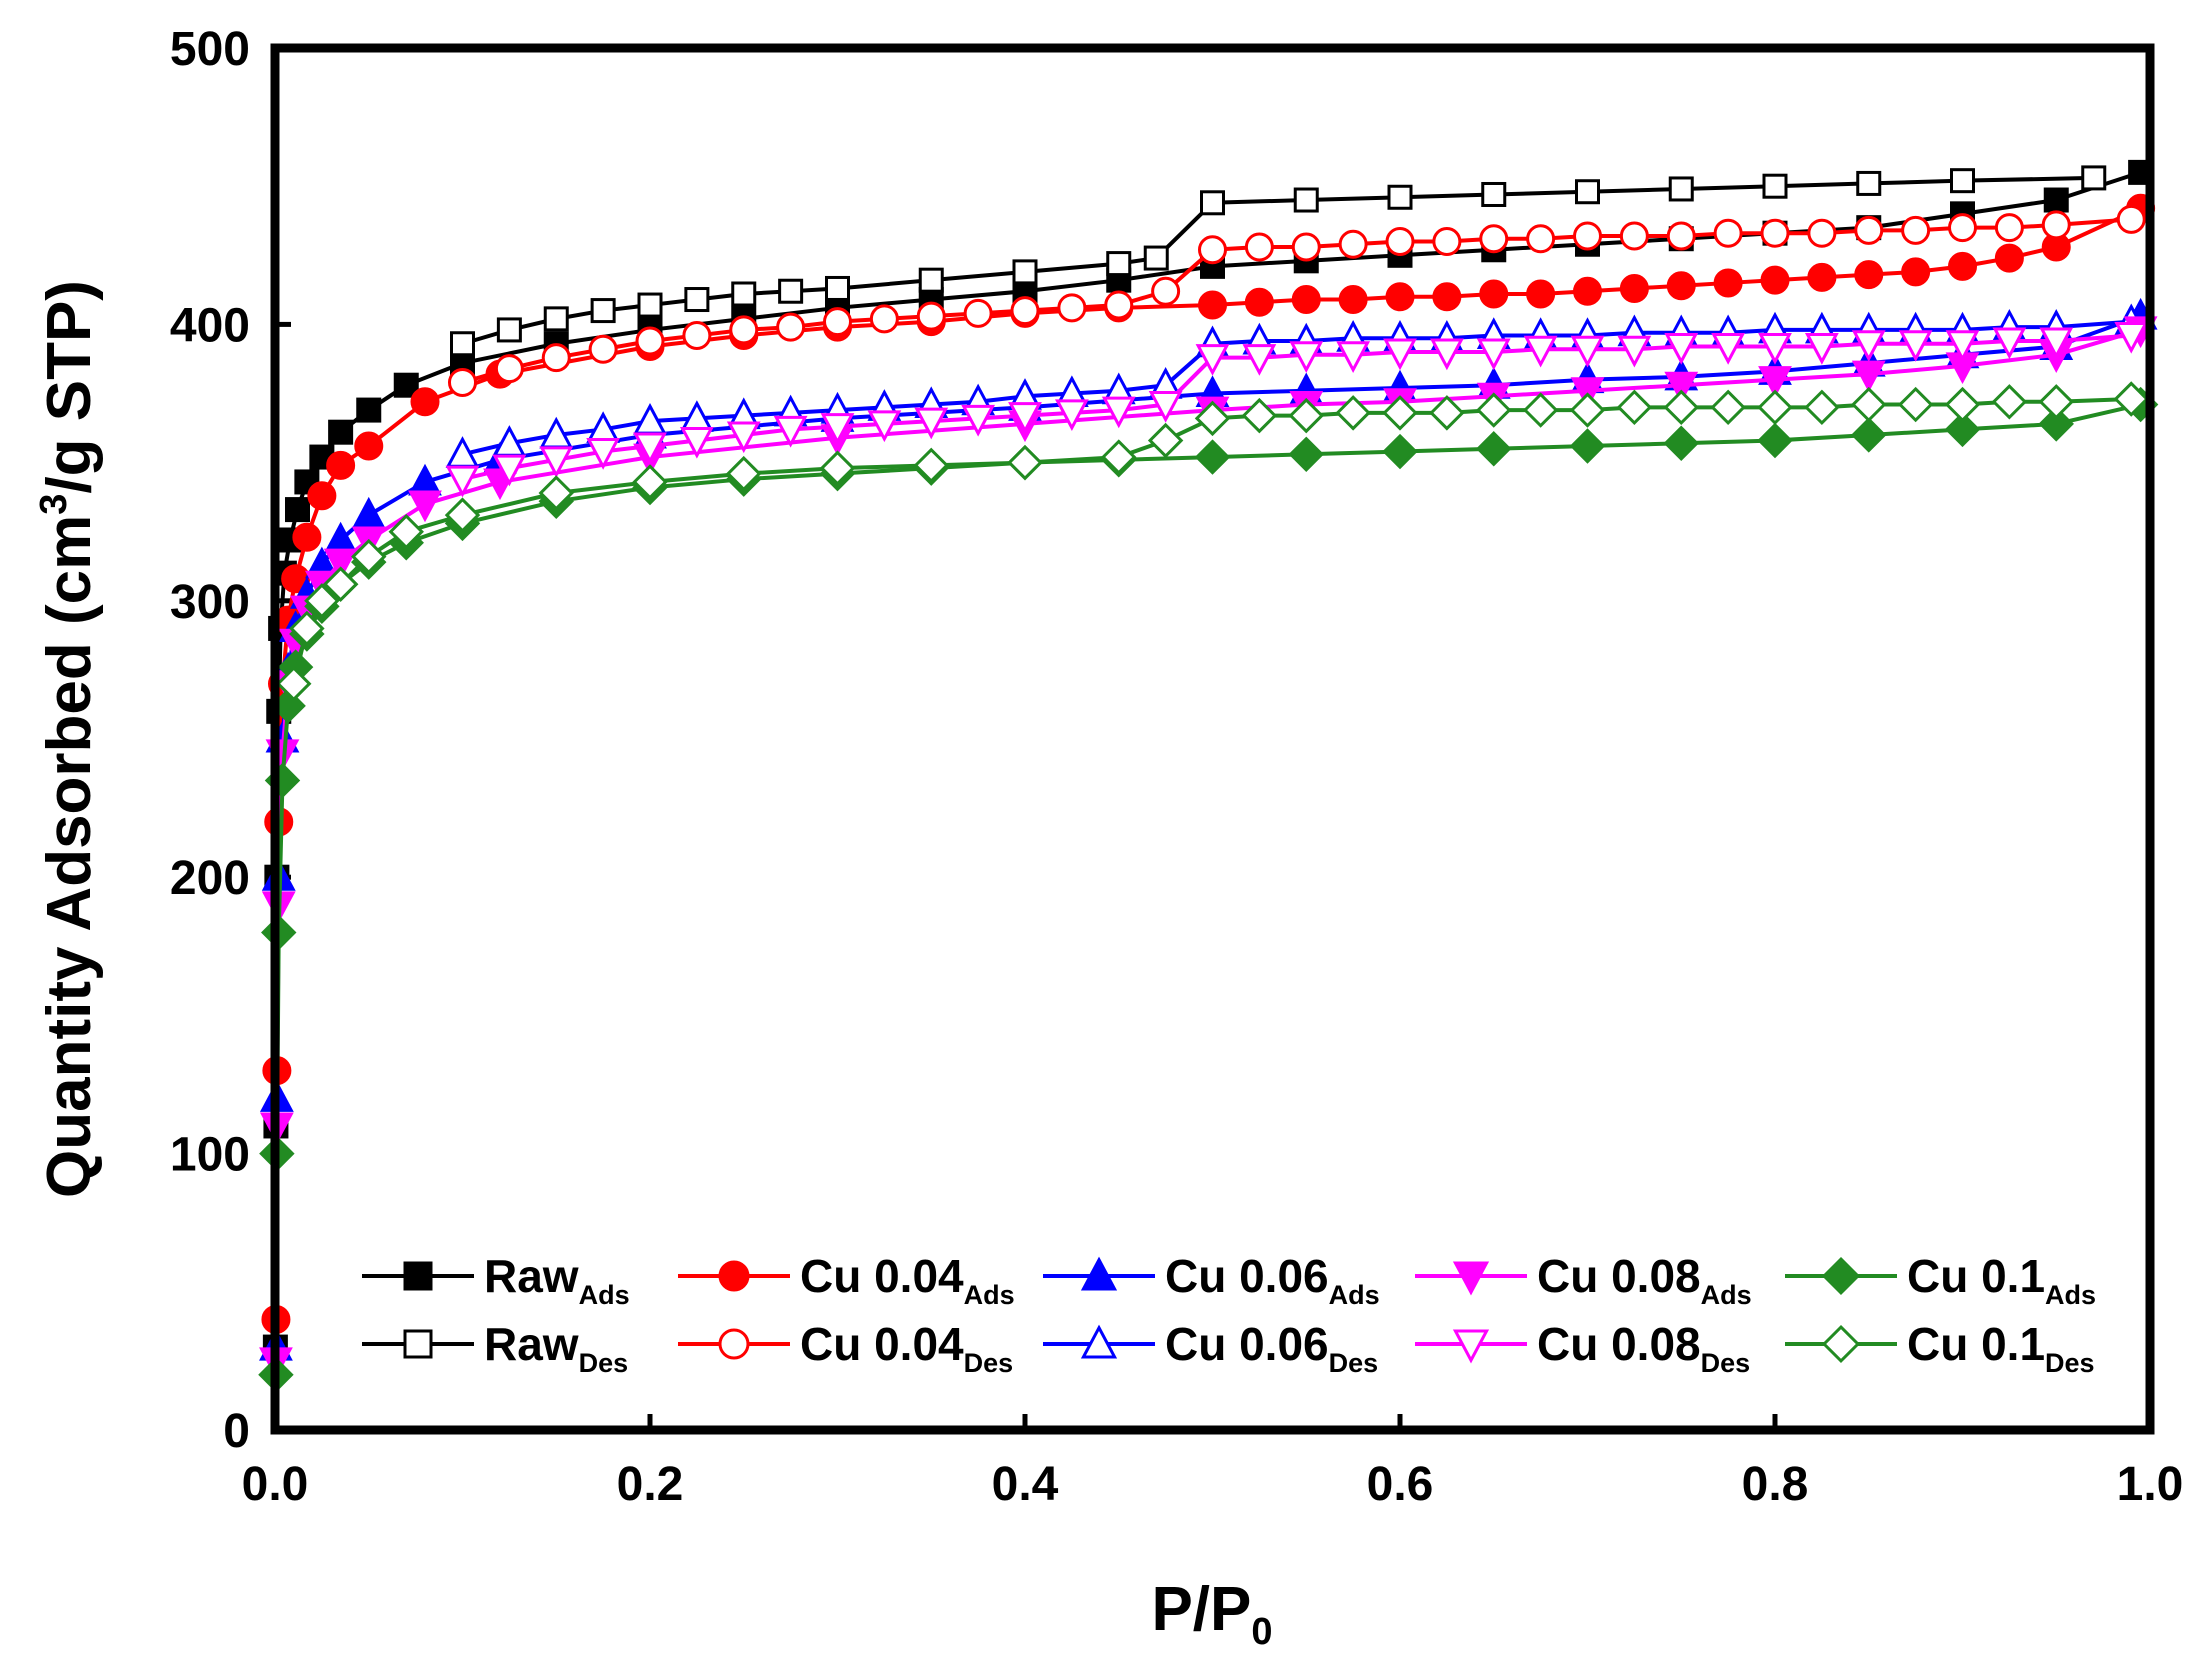 The height and width of the screenshot is (1673, 2199). I want to click on legend-label: Cu 0.04Ads, so click(907, 1280).